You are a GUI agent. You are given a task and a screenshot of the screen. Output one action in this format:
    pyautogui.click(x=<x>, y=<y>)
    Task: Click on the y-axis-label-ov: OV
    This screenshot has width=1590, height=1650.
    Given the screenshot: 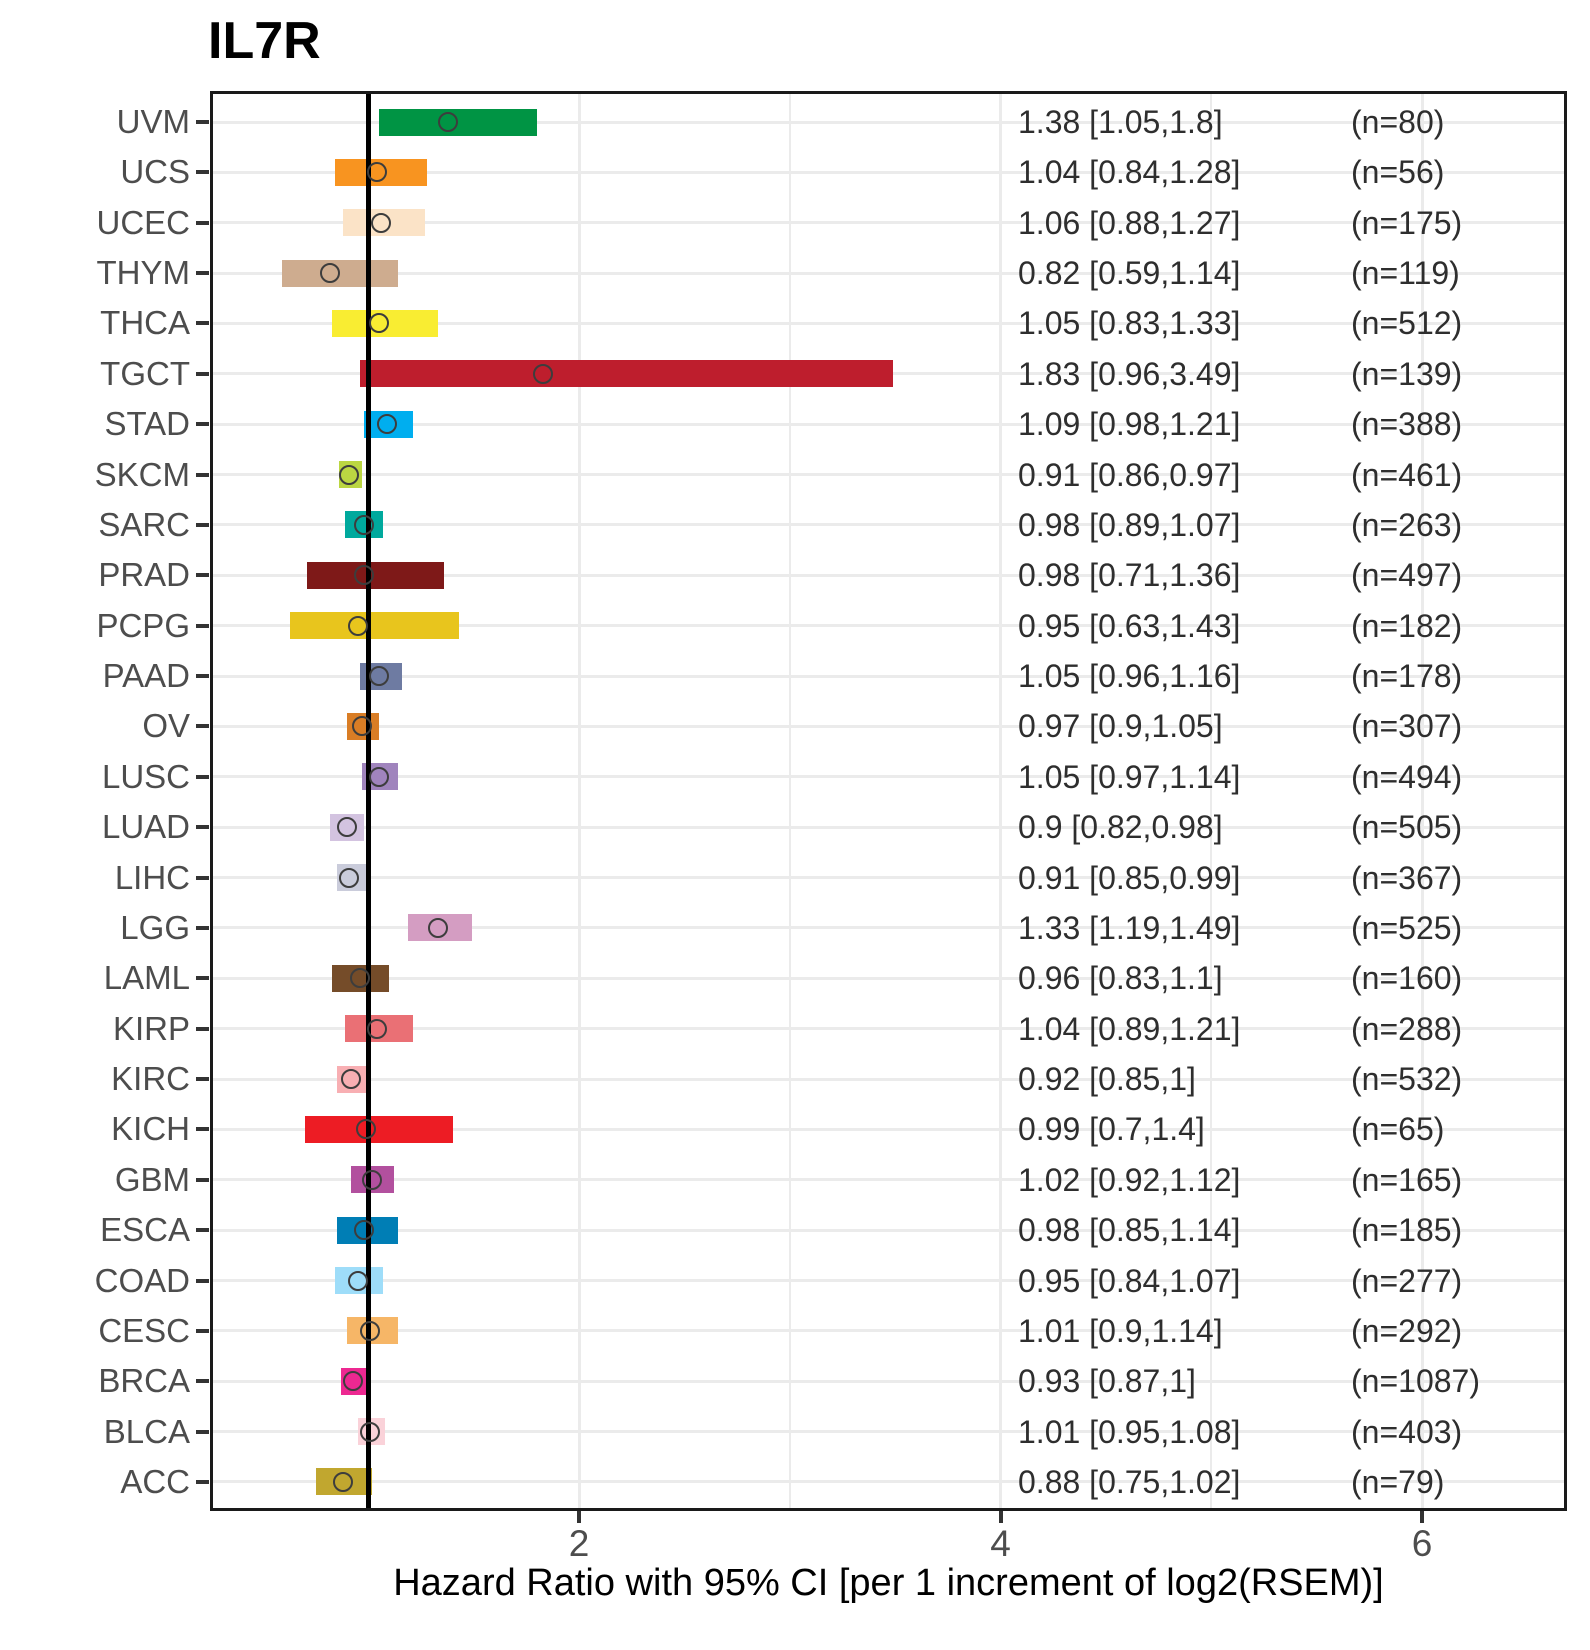 What is the action you would take?
    pyautogui.click(x=166, y=726)
    